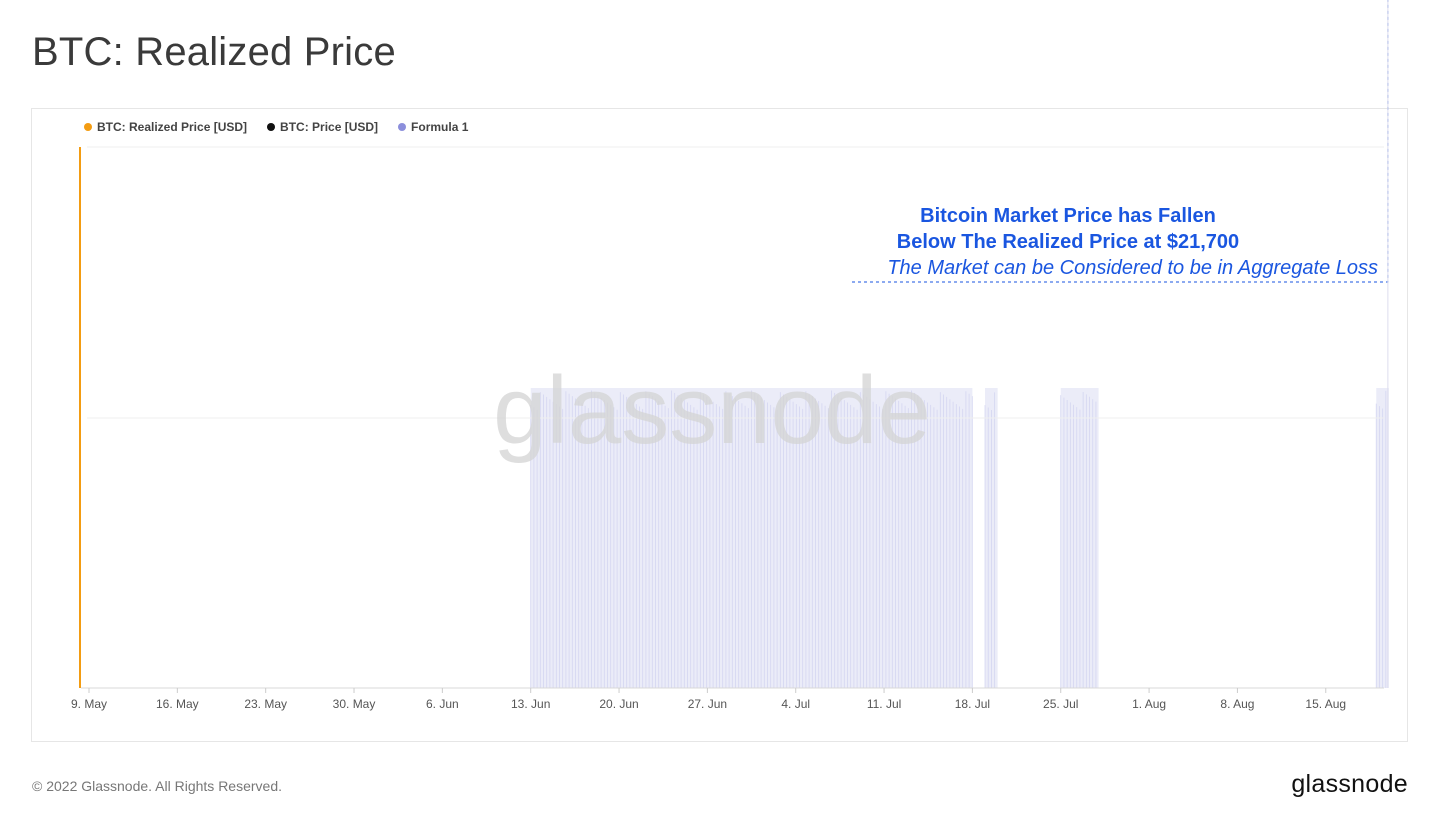  Describe the element at coordinates (1237, 704) in the screenshot. I see `x-tick-label: 8. Aug` at that location.